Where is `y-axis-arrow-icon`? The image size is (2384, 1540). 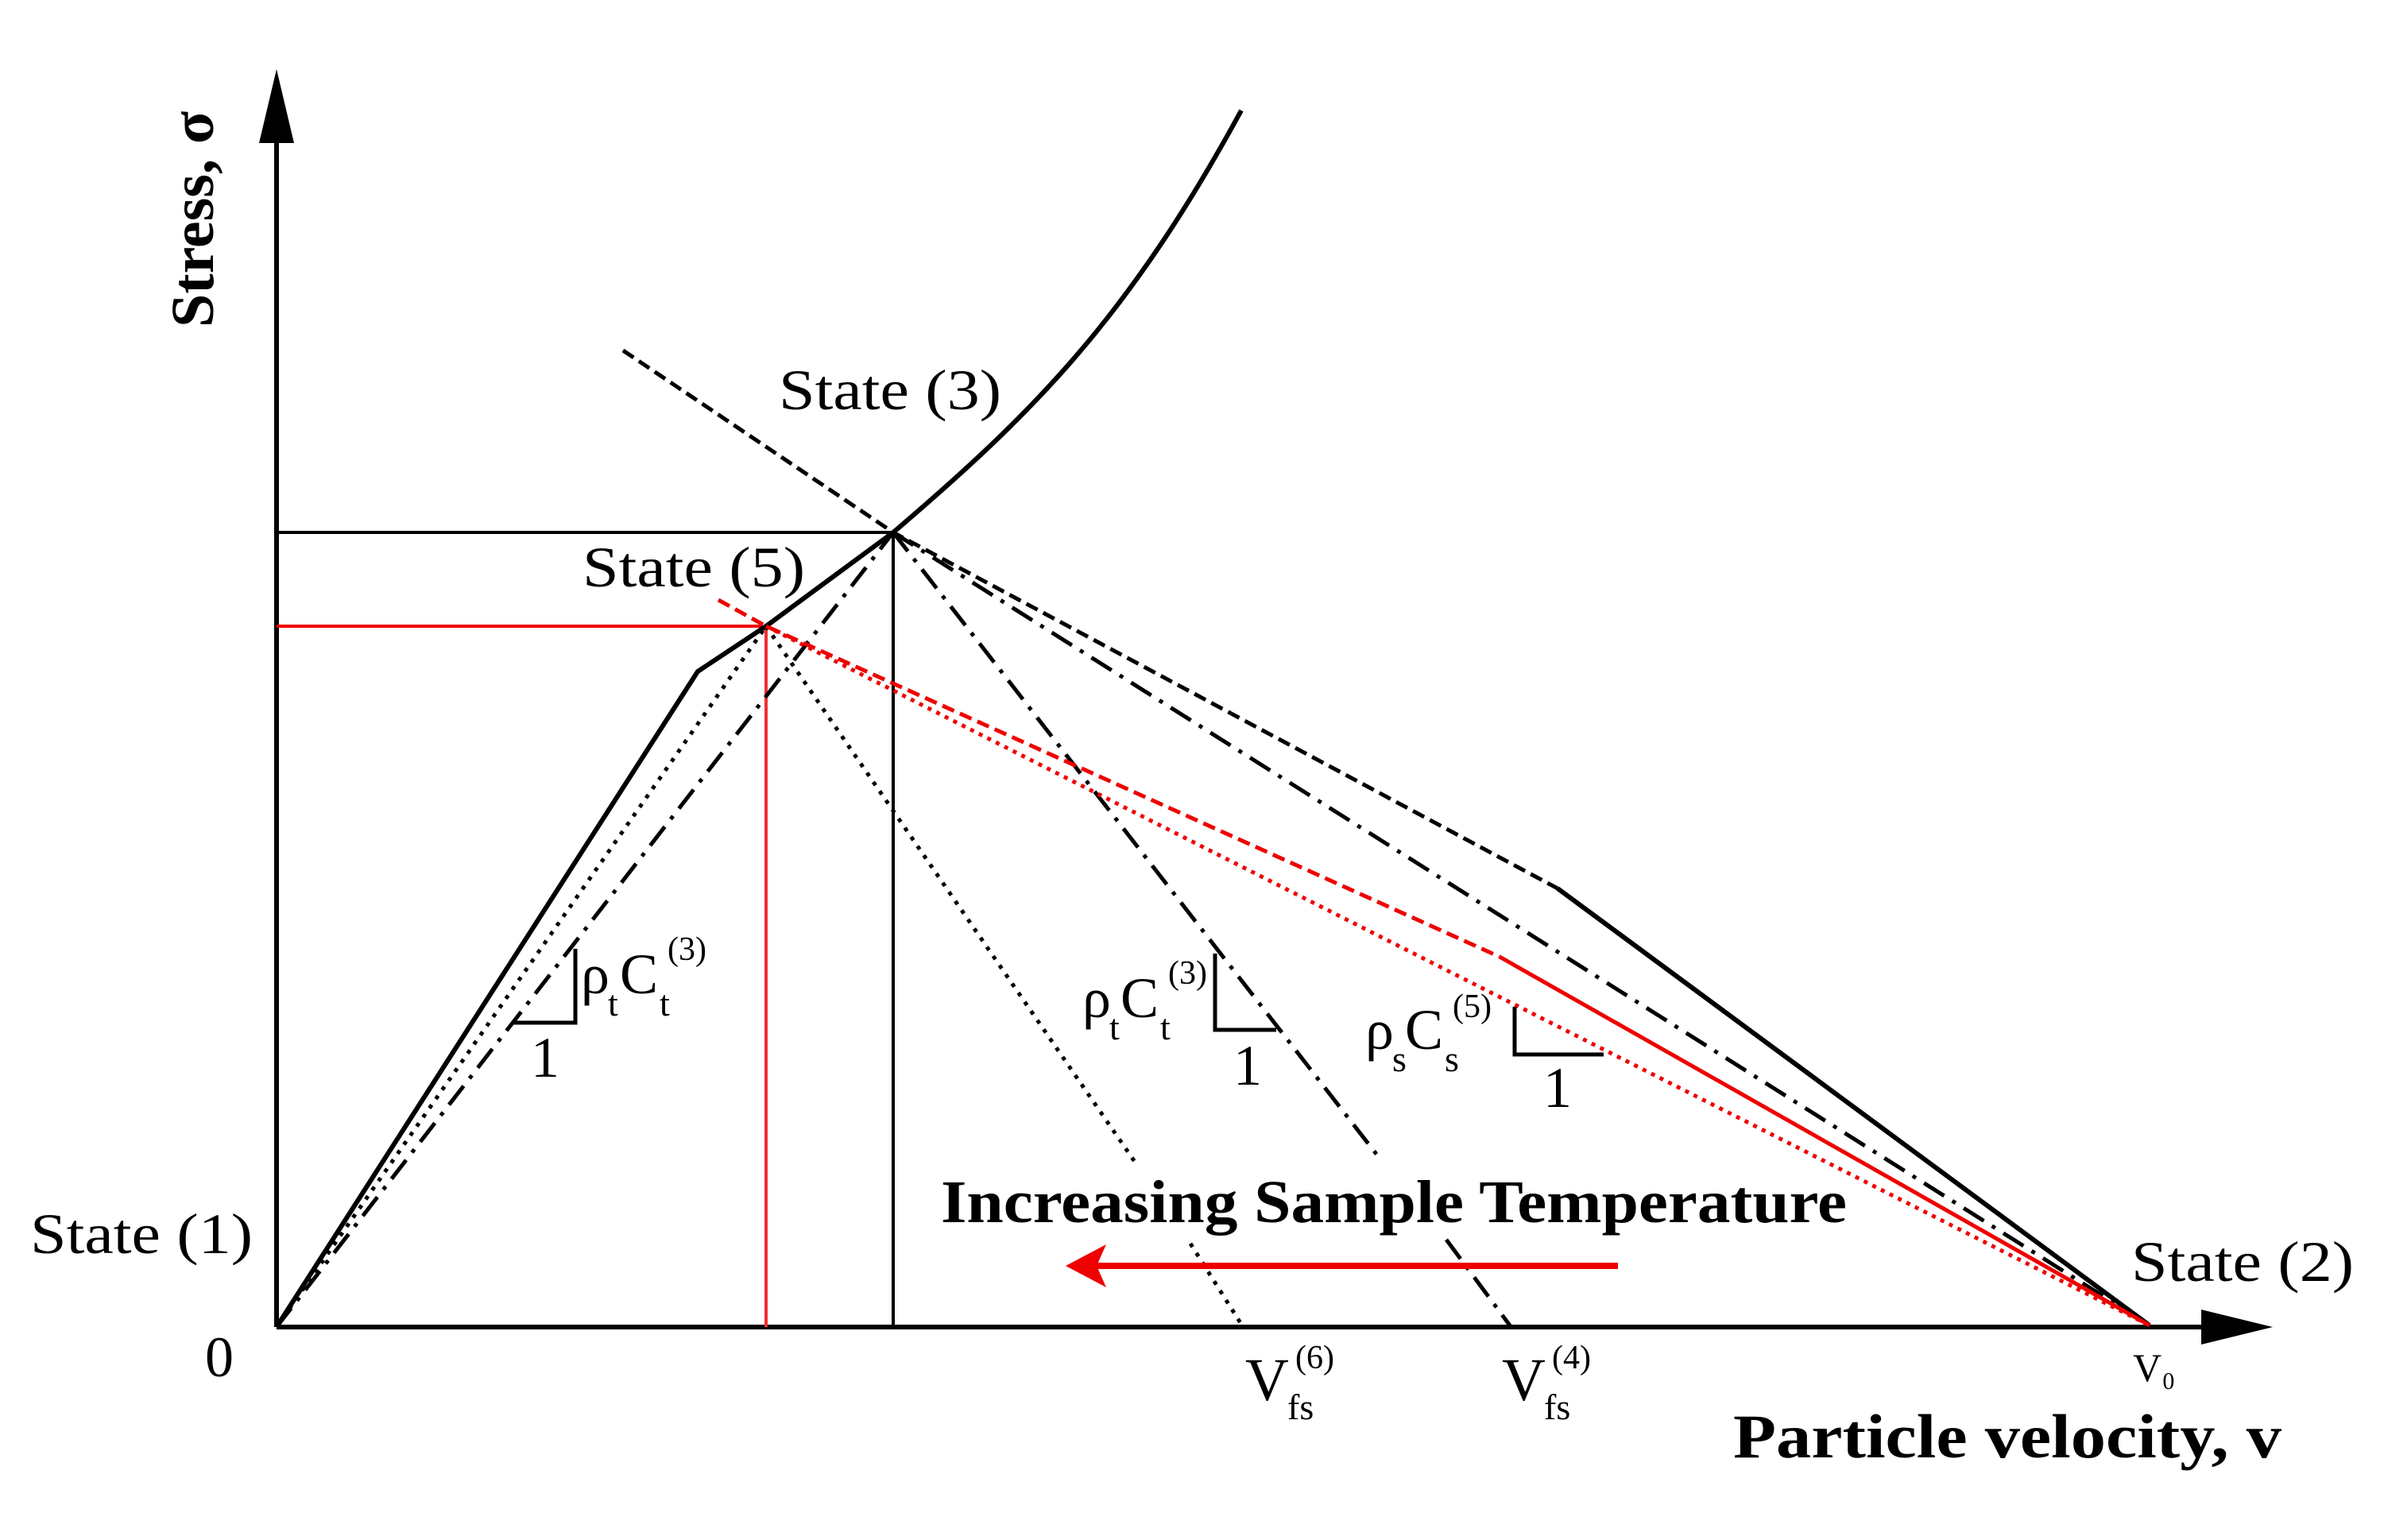
y-axis-arrow-icon is located at coordinates (276, 106).